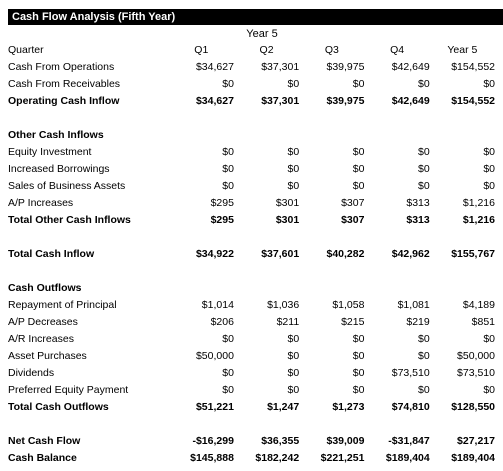 Image resolution: width=503 pixels, height=471 pixels. What do you see at coordinates (288, 322) in the screenshot?
I see `value-cell: $211` at bounding box center [288, 322].